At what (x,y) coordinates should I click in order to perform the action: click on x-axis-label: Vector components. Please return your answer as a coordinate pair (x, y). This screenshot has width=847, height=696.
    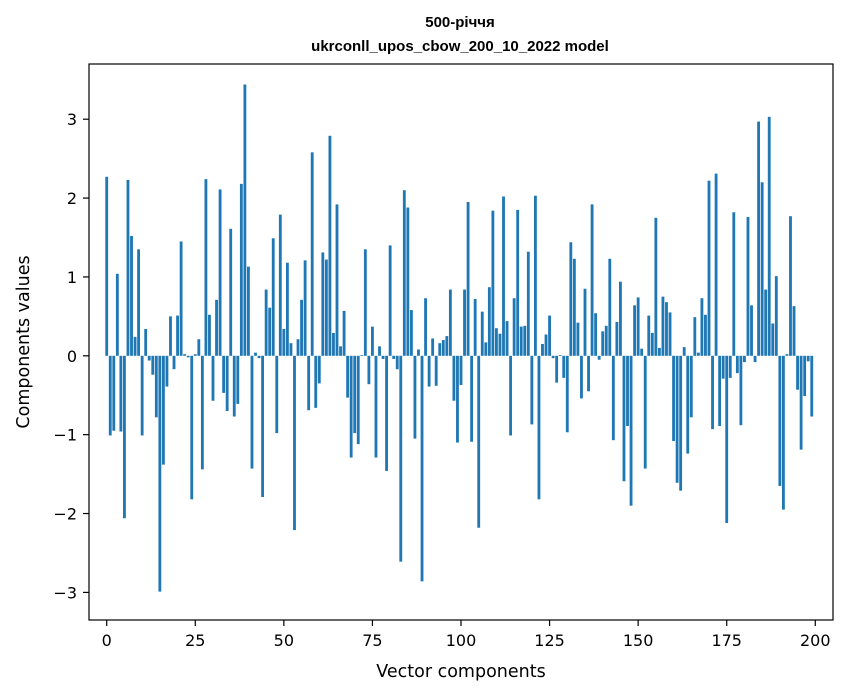
    Looking at the image, I should click on (460, 672).